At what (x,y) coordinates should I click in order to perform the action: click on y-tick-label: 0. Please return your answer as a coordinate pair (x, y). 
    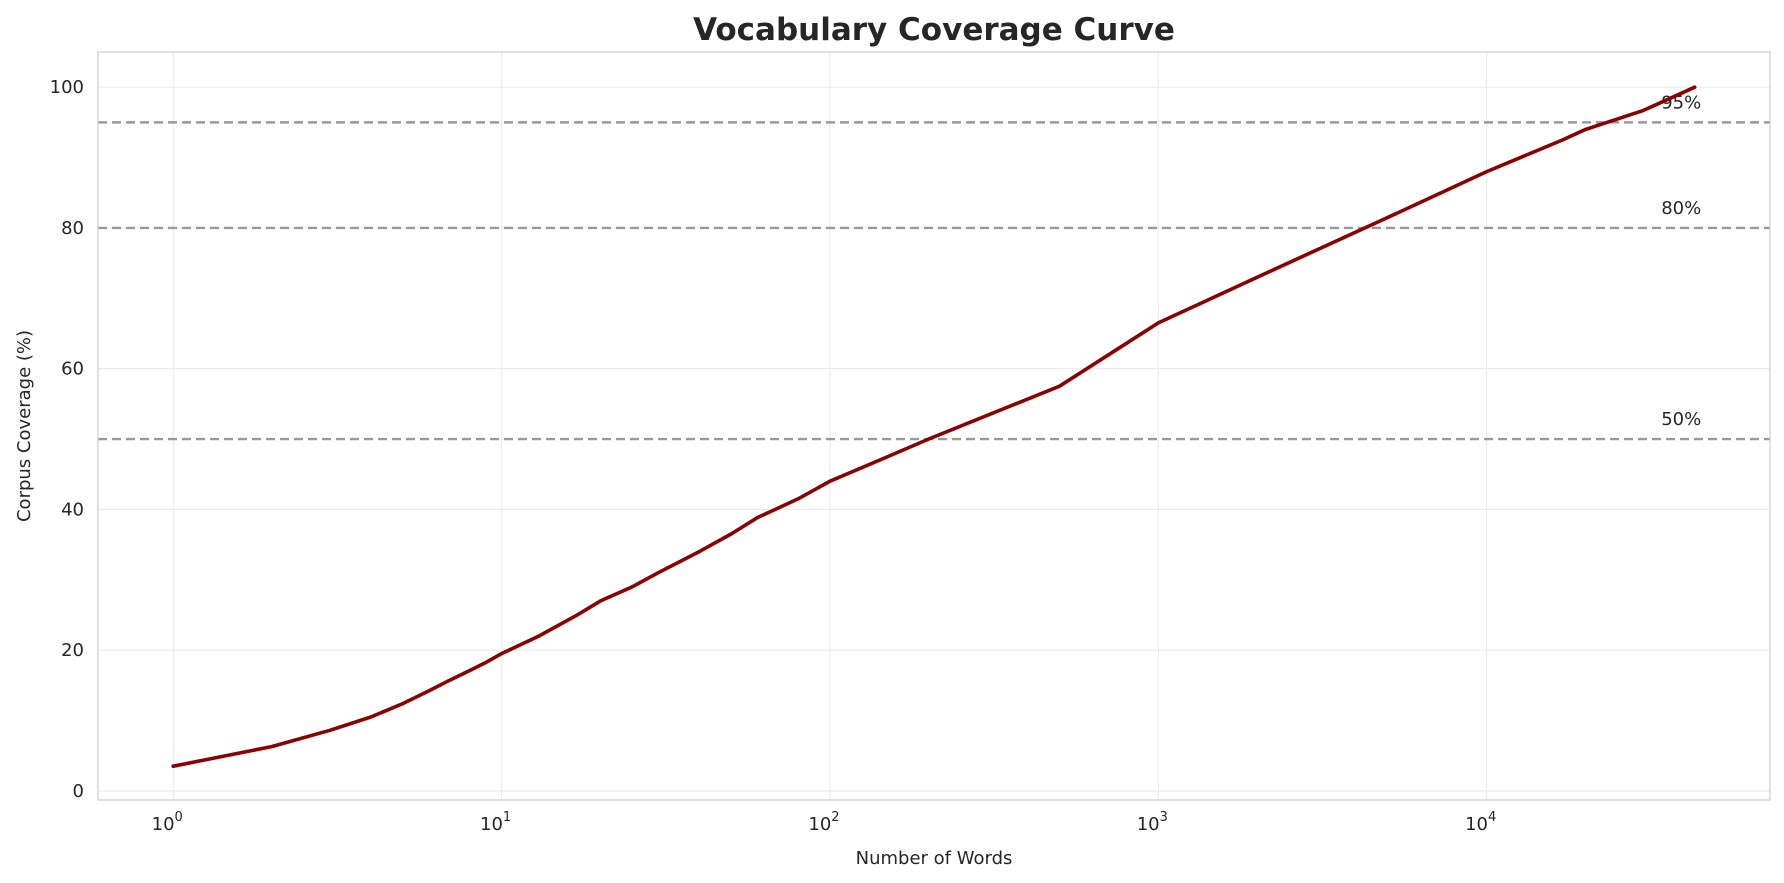
    Looking at the image, I should click on (78, 791).